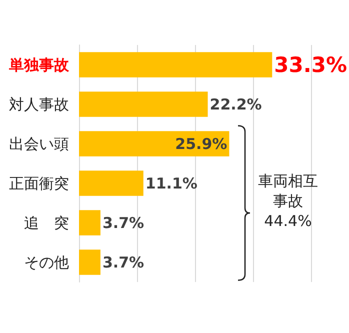  I want to click on y-tick-label: 単独事故, so click(39, 65).